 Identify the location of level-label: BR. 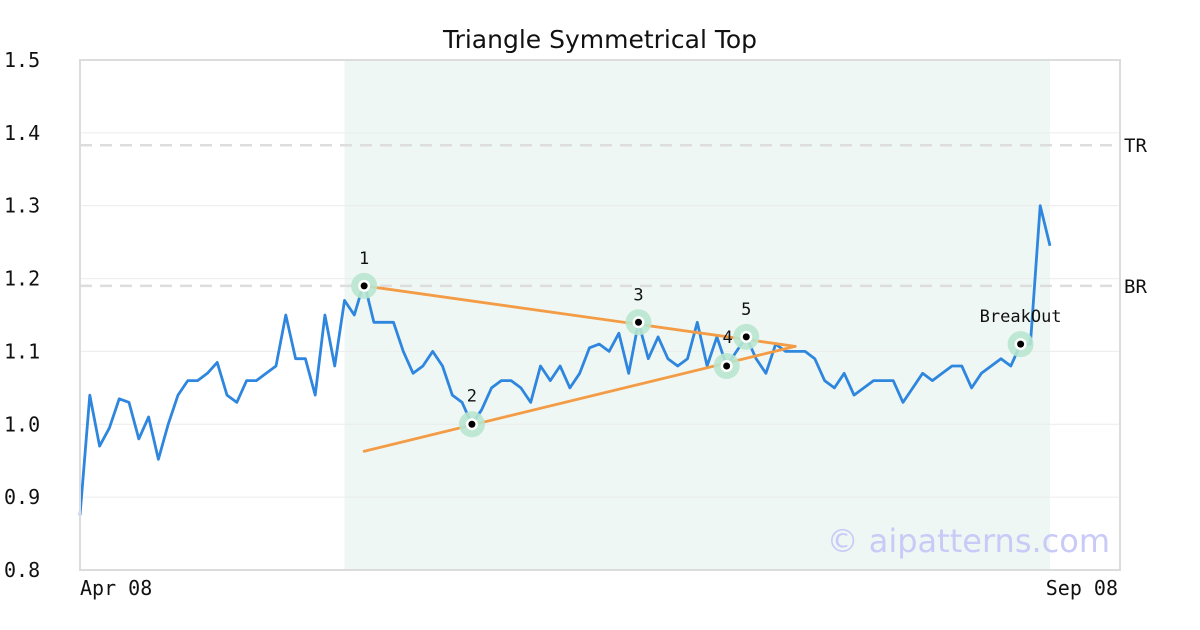
(1135, 287).